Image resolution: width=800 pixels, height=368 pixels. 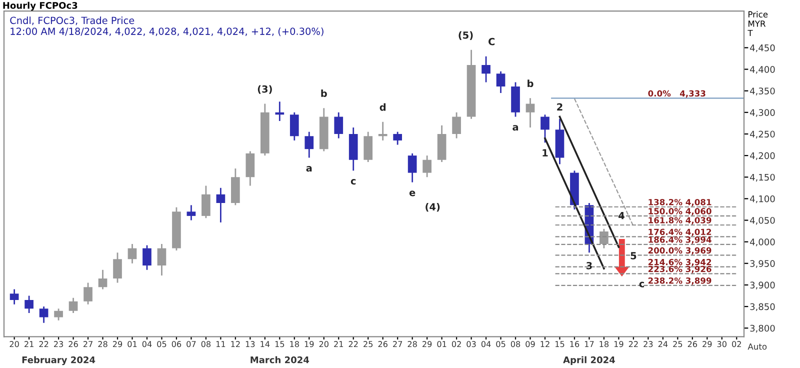 I want to click on x-tick-label: 09, so click(x=530, y=344).